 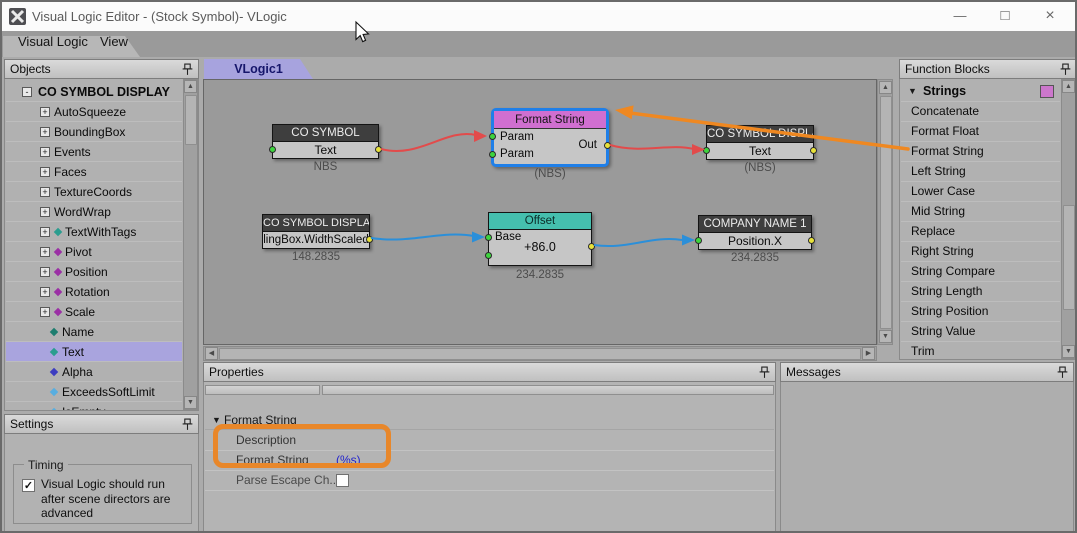 I want to click on function-item-string-length: String Length, so click(x=980, y=292).